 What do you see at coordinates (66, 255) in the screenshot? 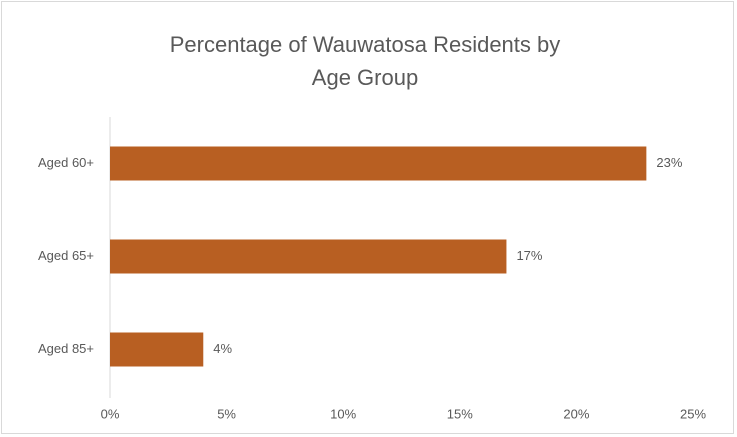
I see `y-tick-label: Aged 65+` at bounding box center [66, 255].